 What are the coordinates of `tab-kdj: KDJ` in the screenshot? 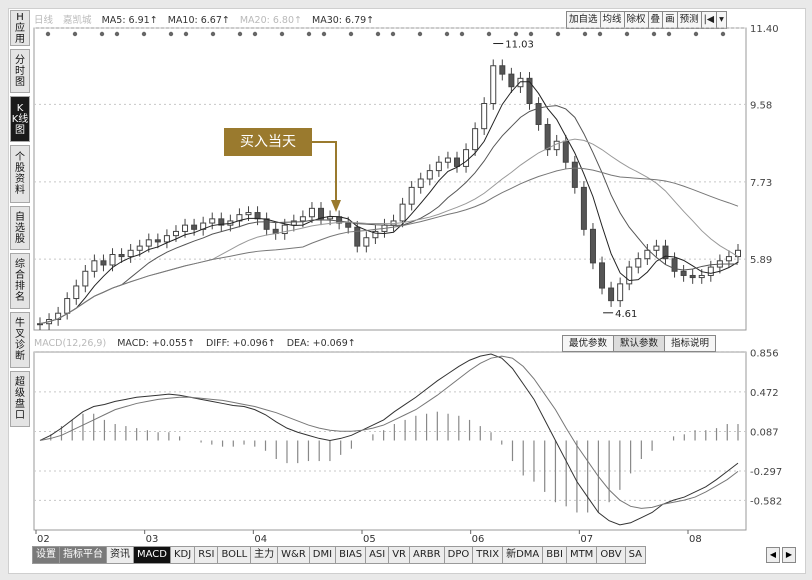 It's located at (183, 555).